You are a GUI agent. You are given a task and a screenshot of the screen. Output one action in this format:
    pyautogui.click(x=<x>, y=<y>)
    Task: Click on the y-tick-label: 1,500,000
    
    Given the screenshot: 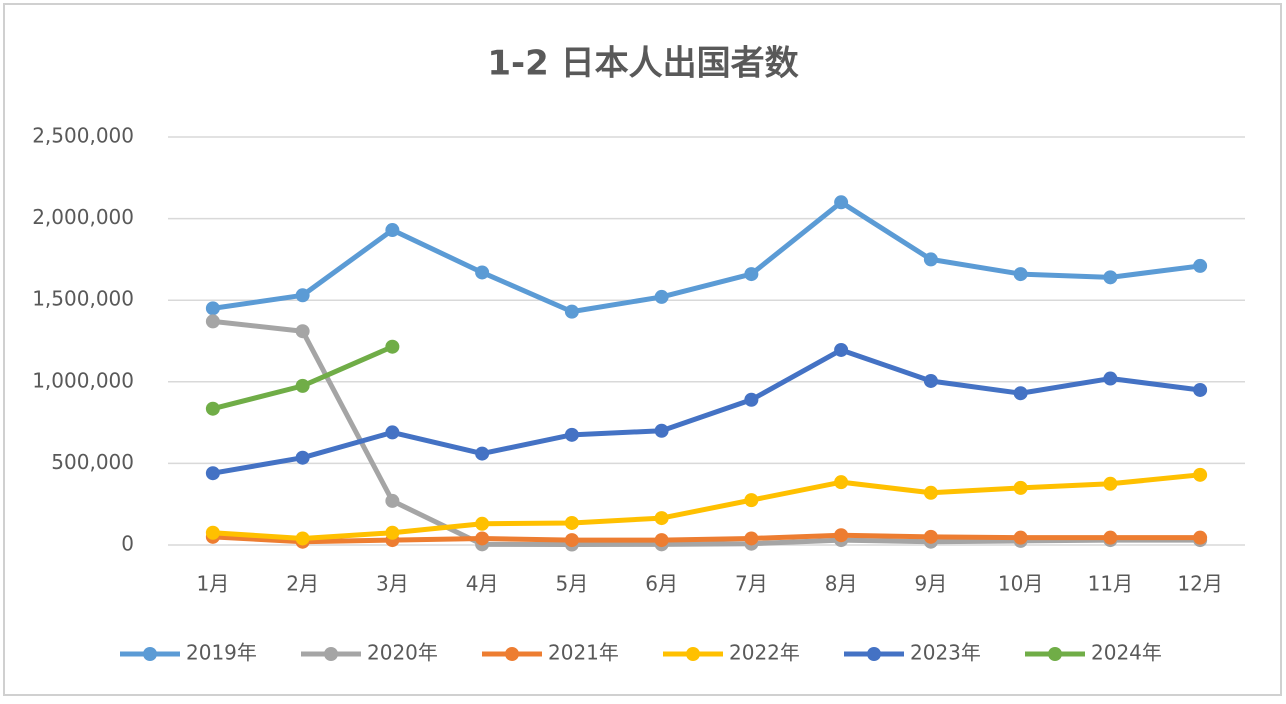 What is the action you would take?
    pyautogui.click(x=83, y=299)
    